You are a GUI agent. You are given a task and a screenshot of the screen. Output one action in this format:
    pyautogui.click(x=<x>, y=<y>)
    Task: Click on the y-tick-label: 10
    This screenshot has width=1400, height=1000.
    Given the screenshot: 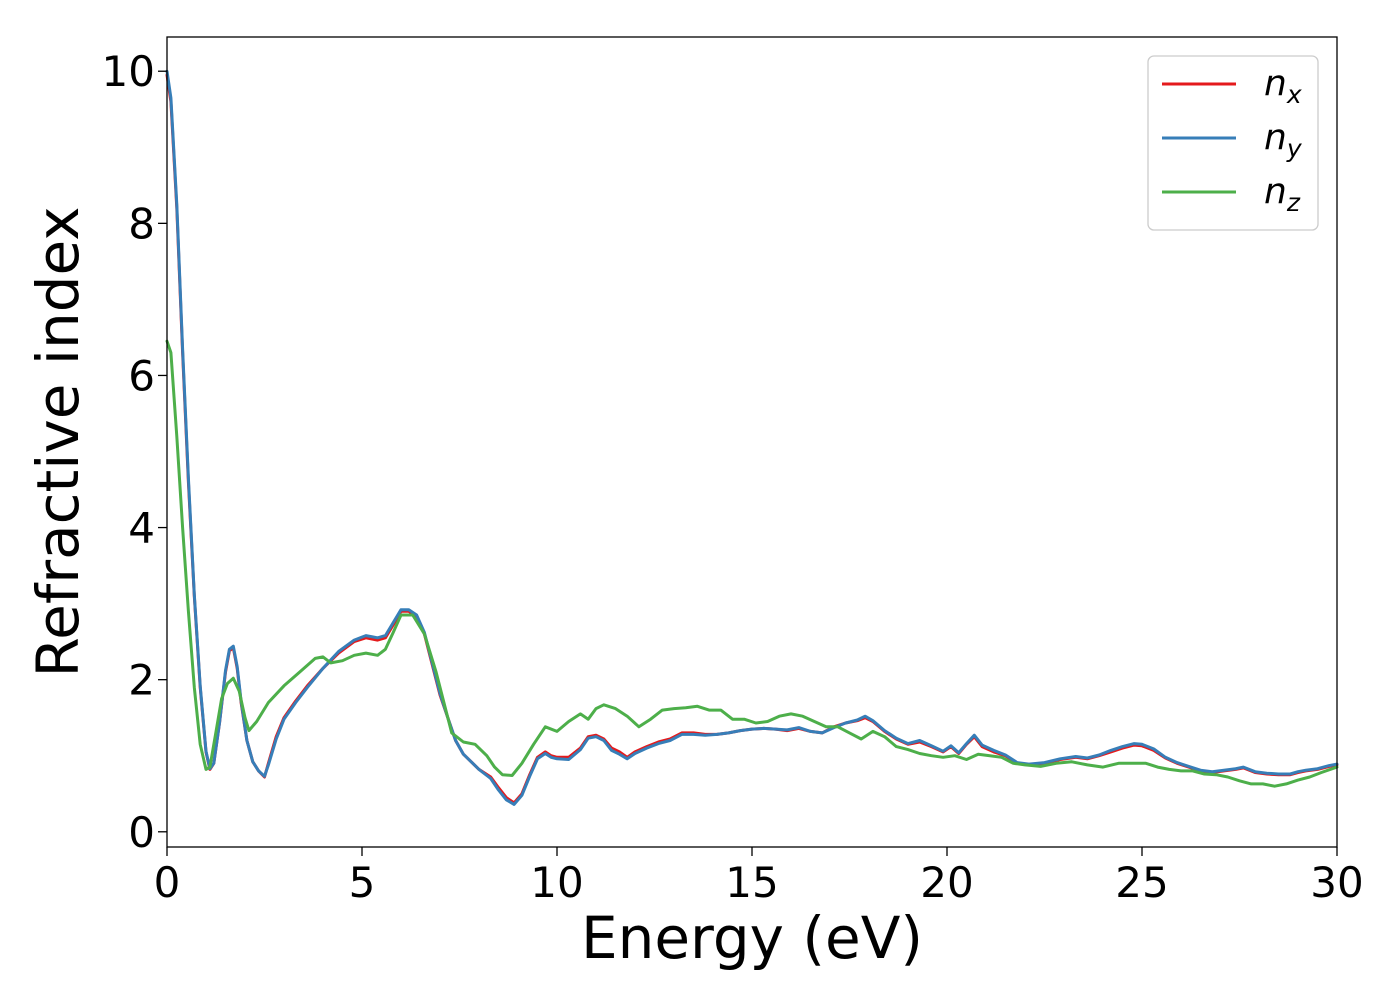 What is the action you would take?
    pyautogui.click(x=128, y=71)
    